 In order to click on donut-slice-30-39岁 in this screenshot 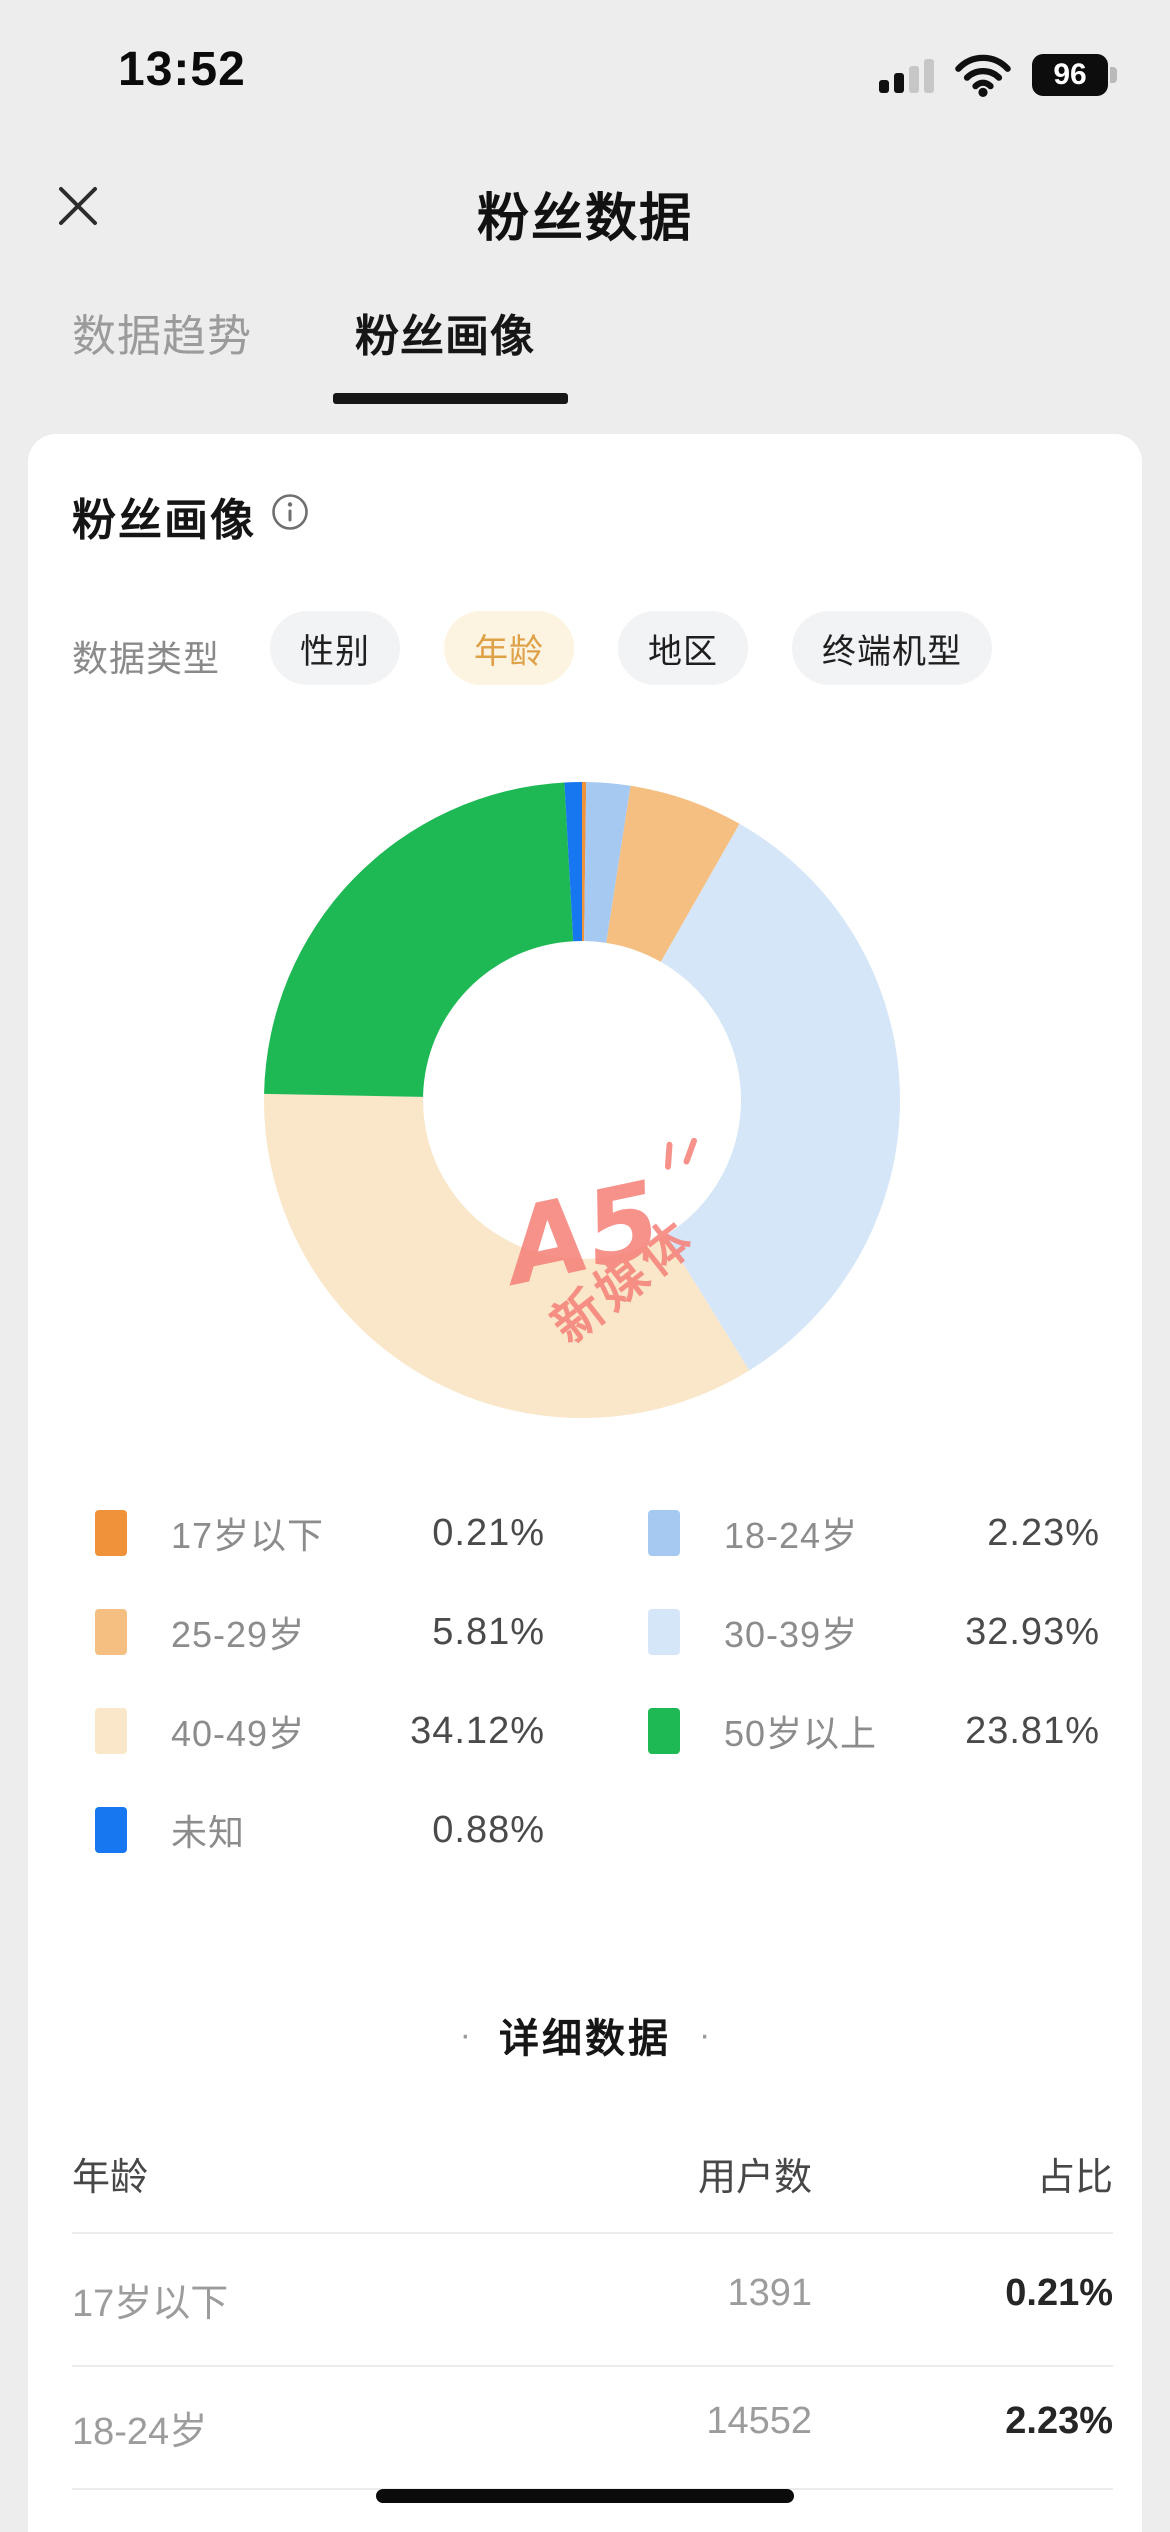, I will do `click(780, 1097)`.